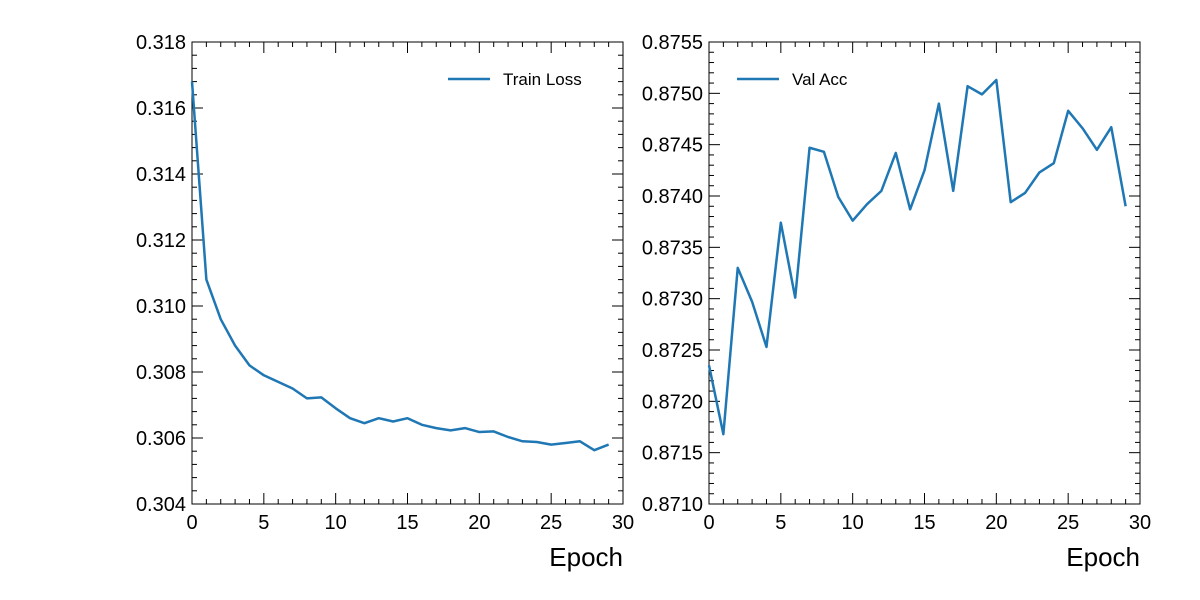  I want to click on legend: Val Acc, so click(792, 79).